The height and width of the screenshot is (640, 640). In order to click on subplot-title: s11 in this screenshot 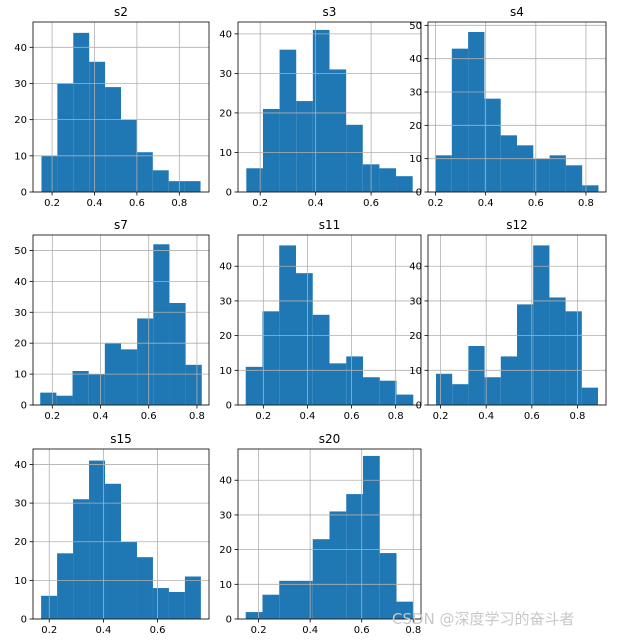, I will do `click(330, 225)`.